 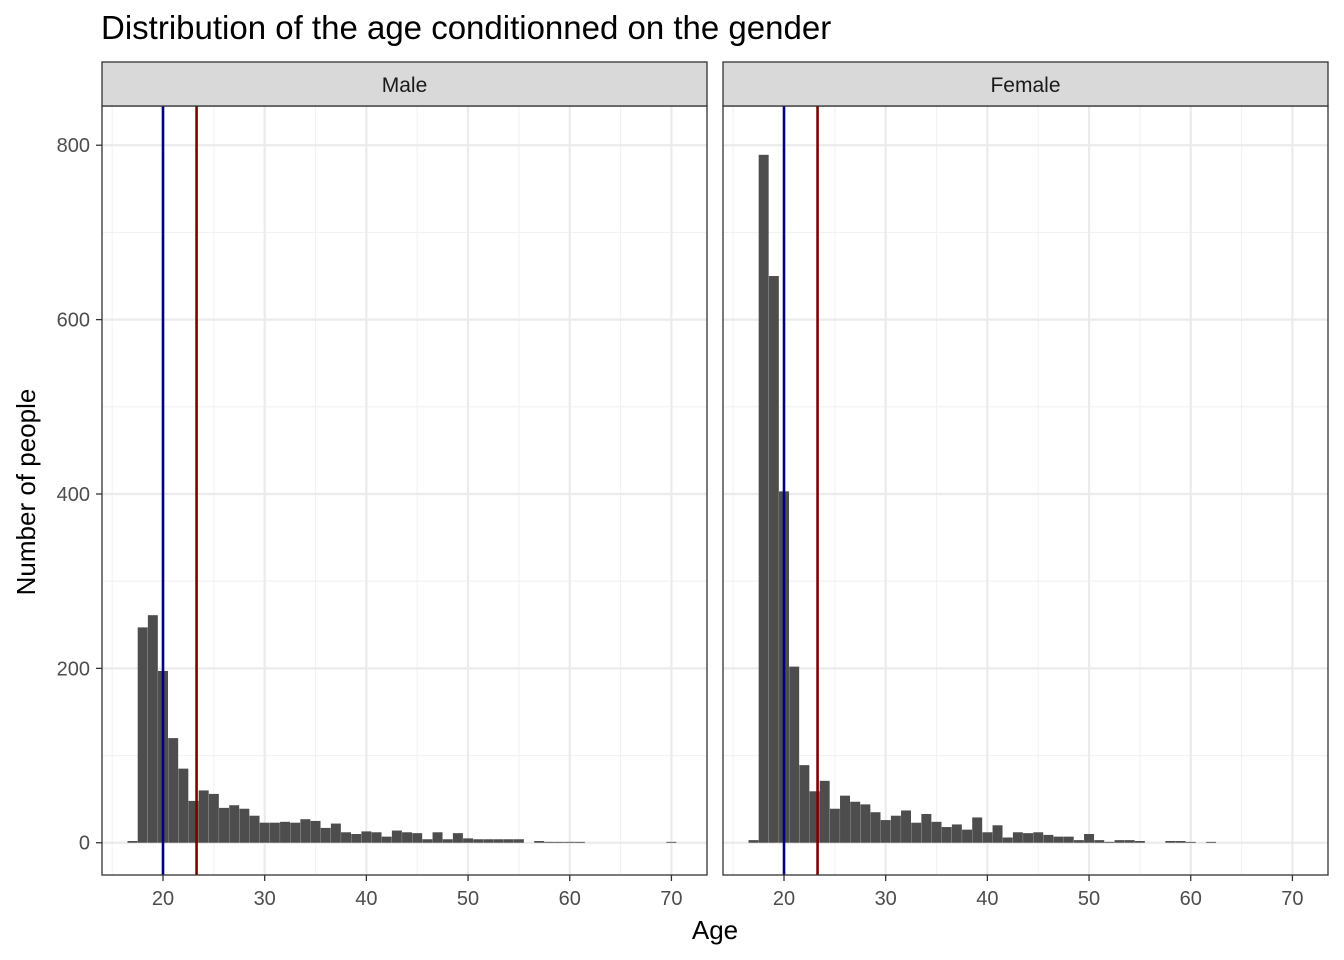 I want to click on x-tick-label: 60, so click(x=1191, y=899).